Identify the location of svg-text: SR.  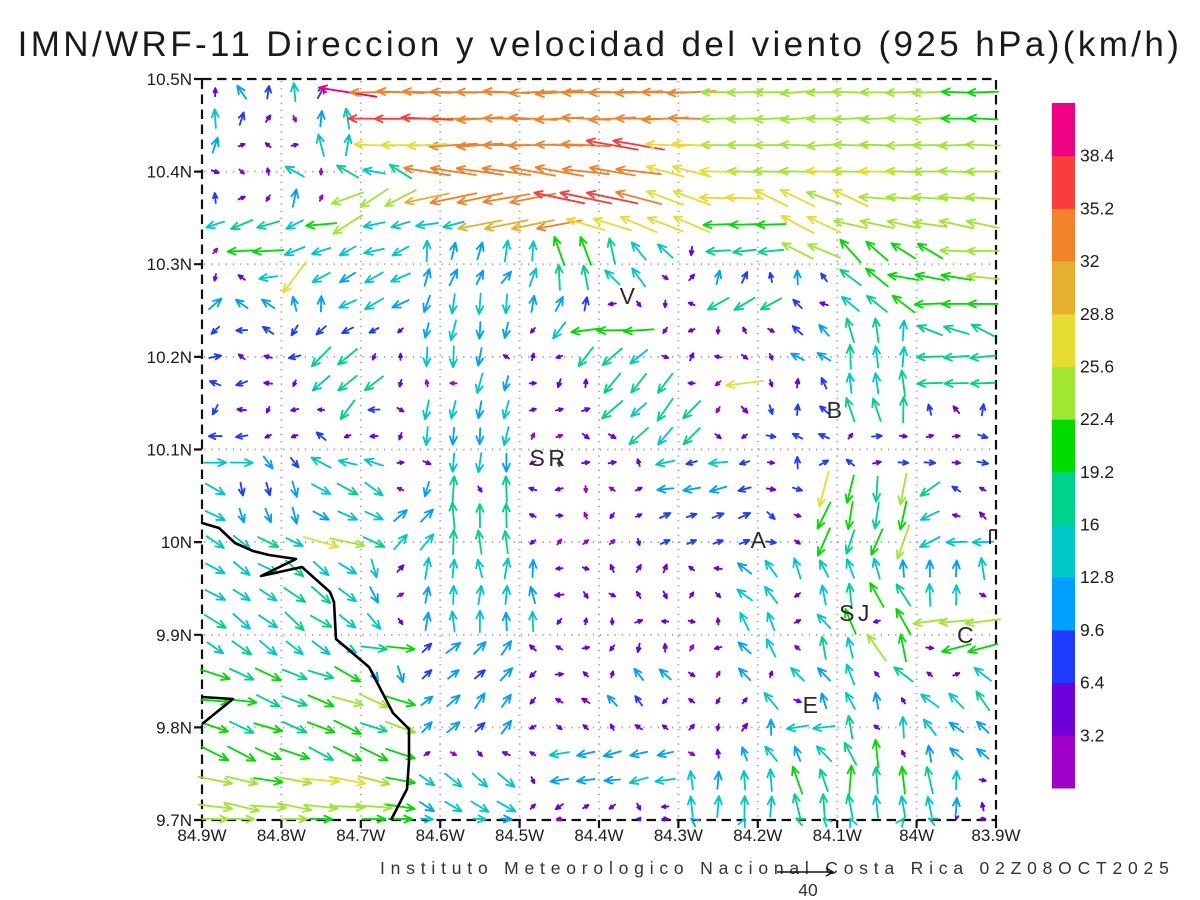
(549, 458).